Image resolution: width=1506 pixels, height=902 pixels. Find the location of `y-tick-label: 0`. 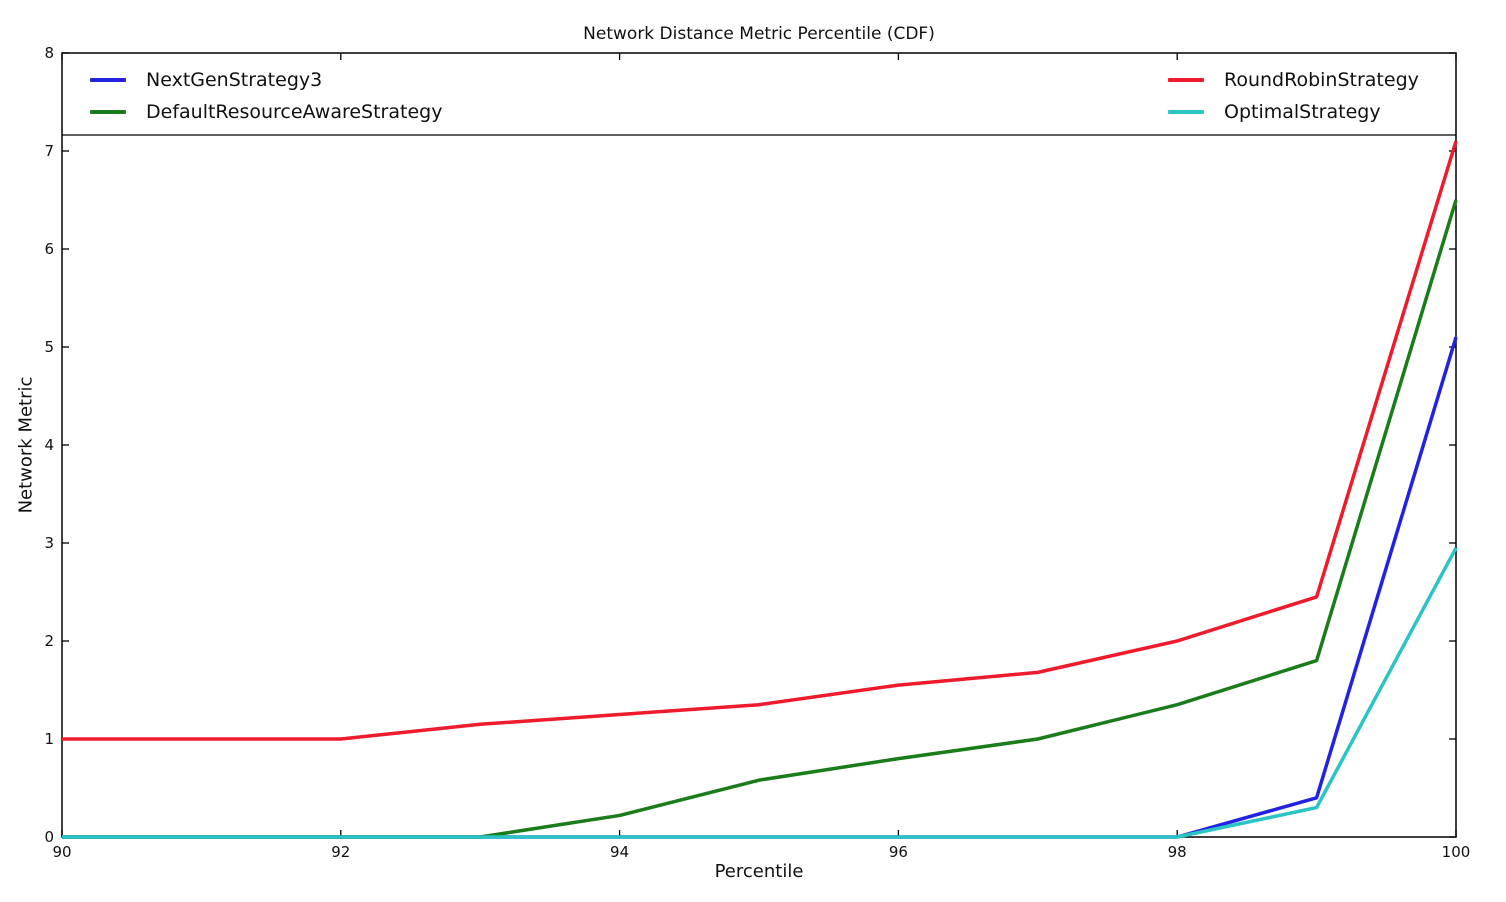

y-tick-label: 0 is located at coordinates (49, 837).